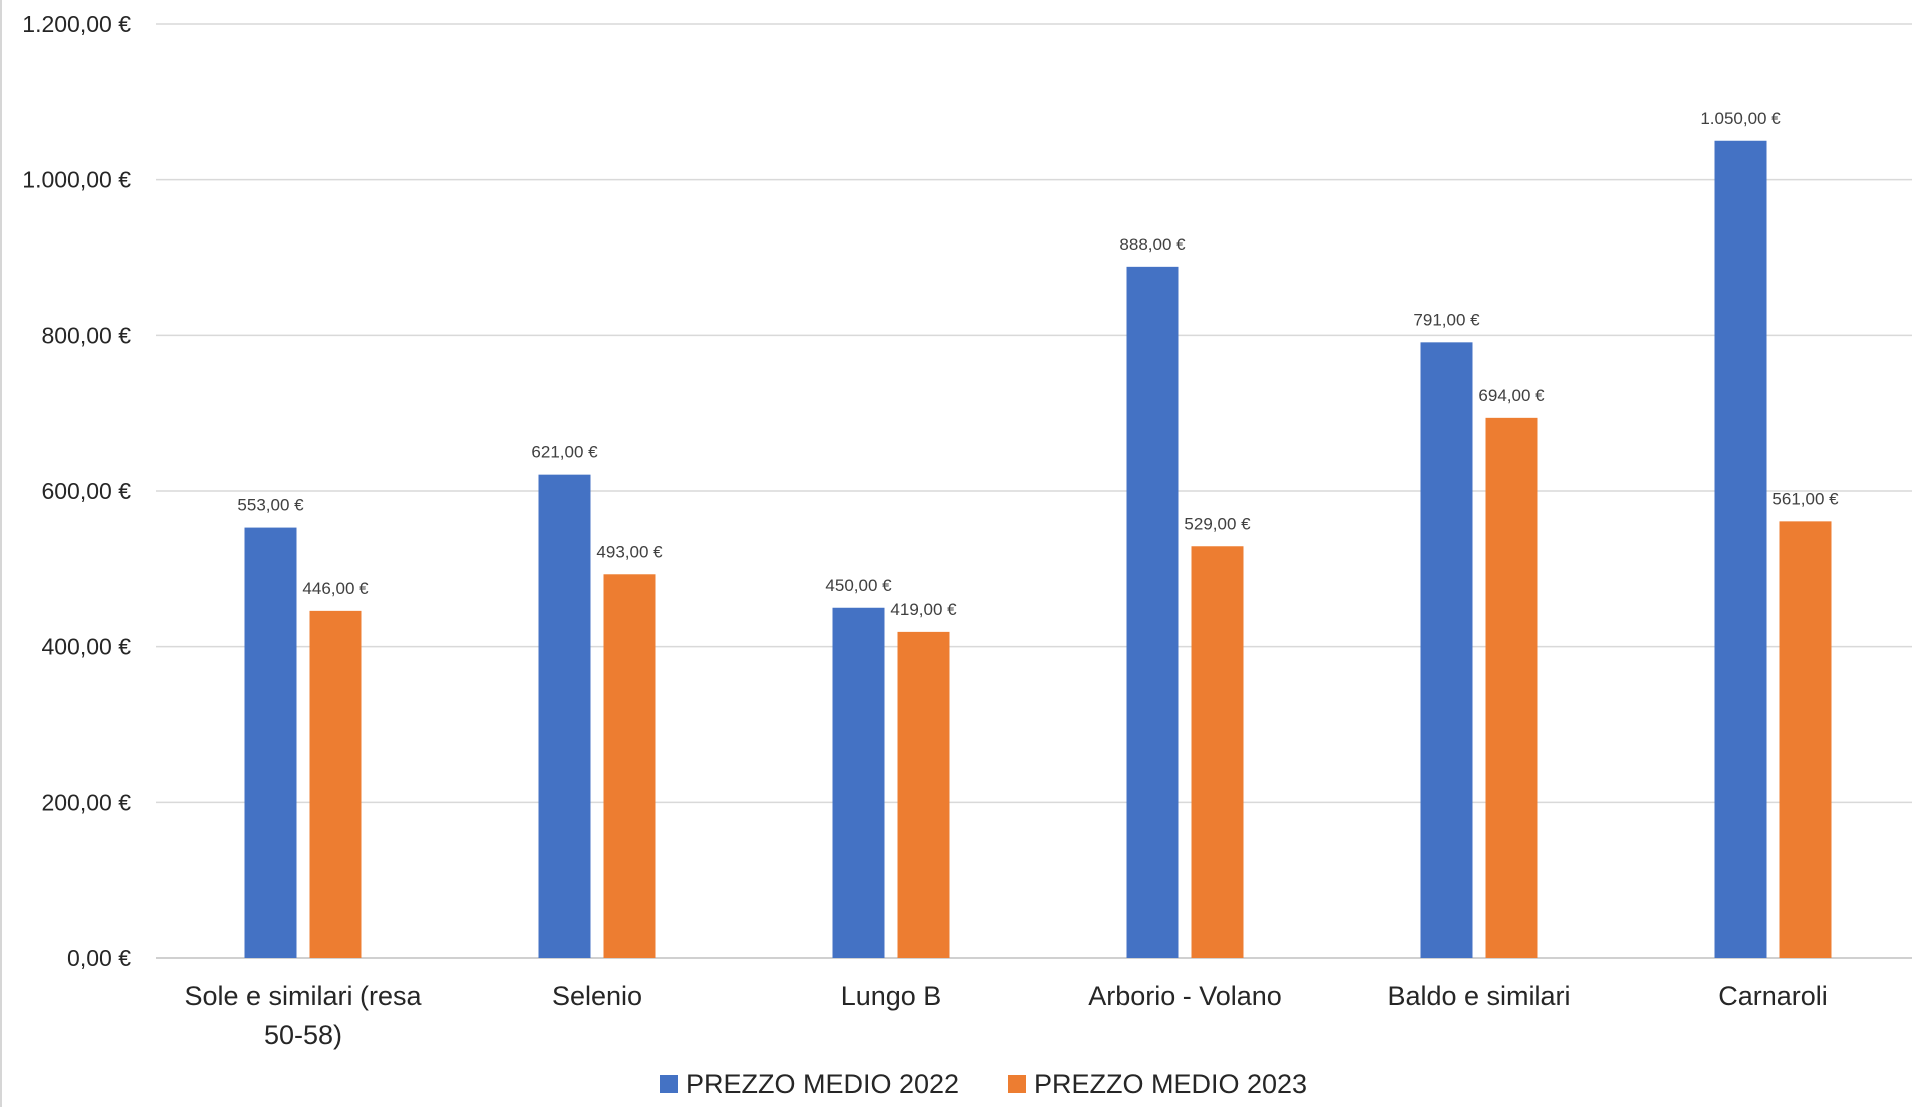  I want to click on y-tick-label: 0,00 €, so click(99, 958).